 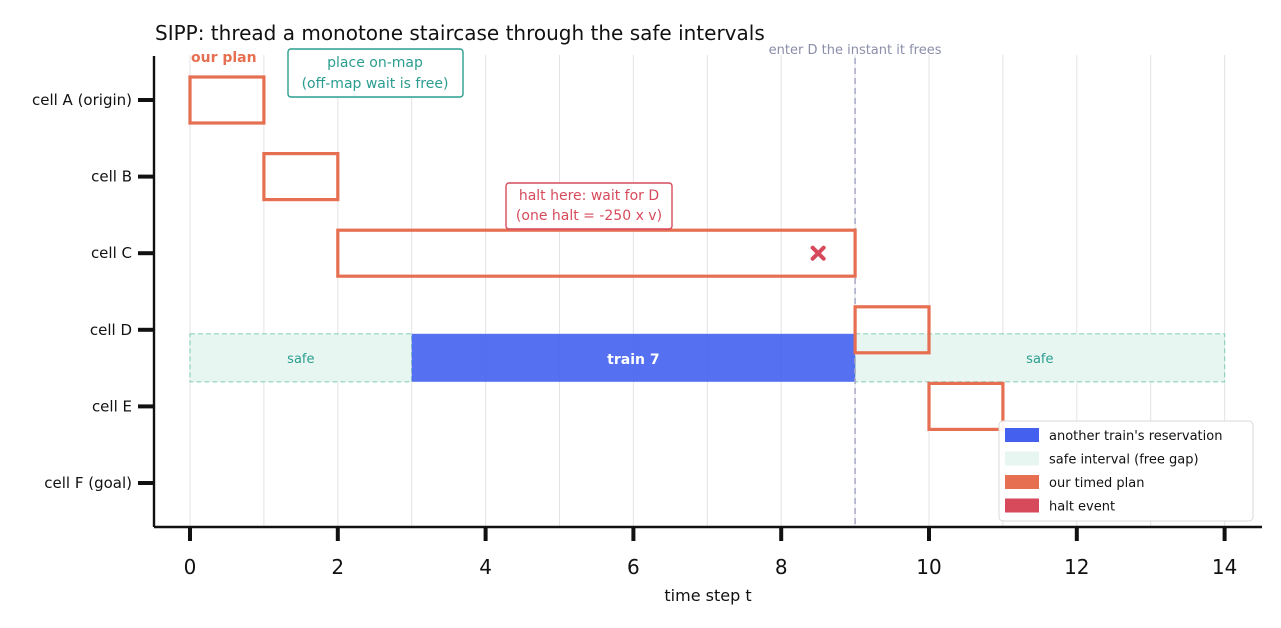 What do you see at coordinates (112, 406) in the screenshot?
I see `y-tick-label: cell E` at bounding box center [112, 406].